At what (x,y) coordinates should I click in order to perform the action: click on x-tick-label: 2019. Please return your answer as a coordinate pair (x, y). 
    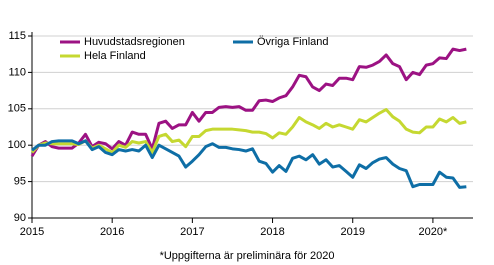
    Looking at the image, I should click on (352, 232).